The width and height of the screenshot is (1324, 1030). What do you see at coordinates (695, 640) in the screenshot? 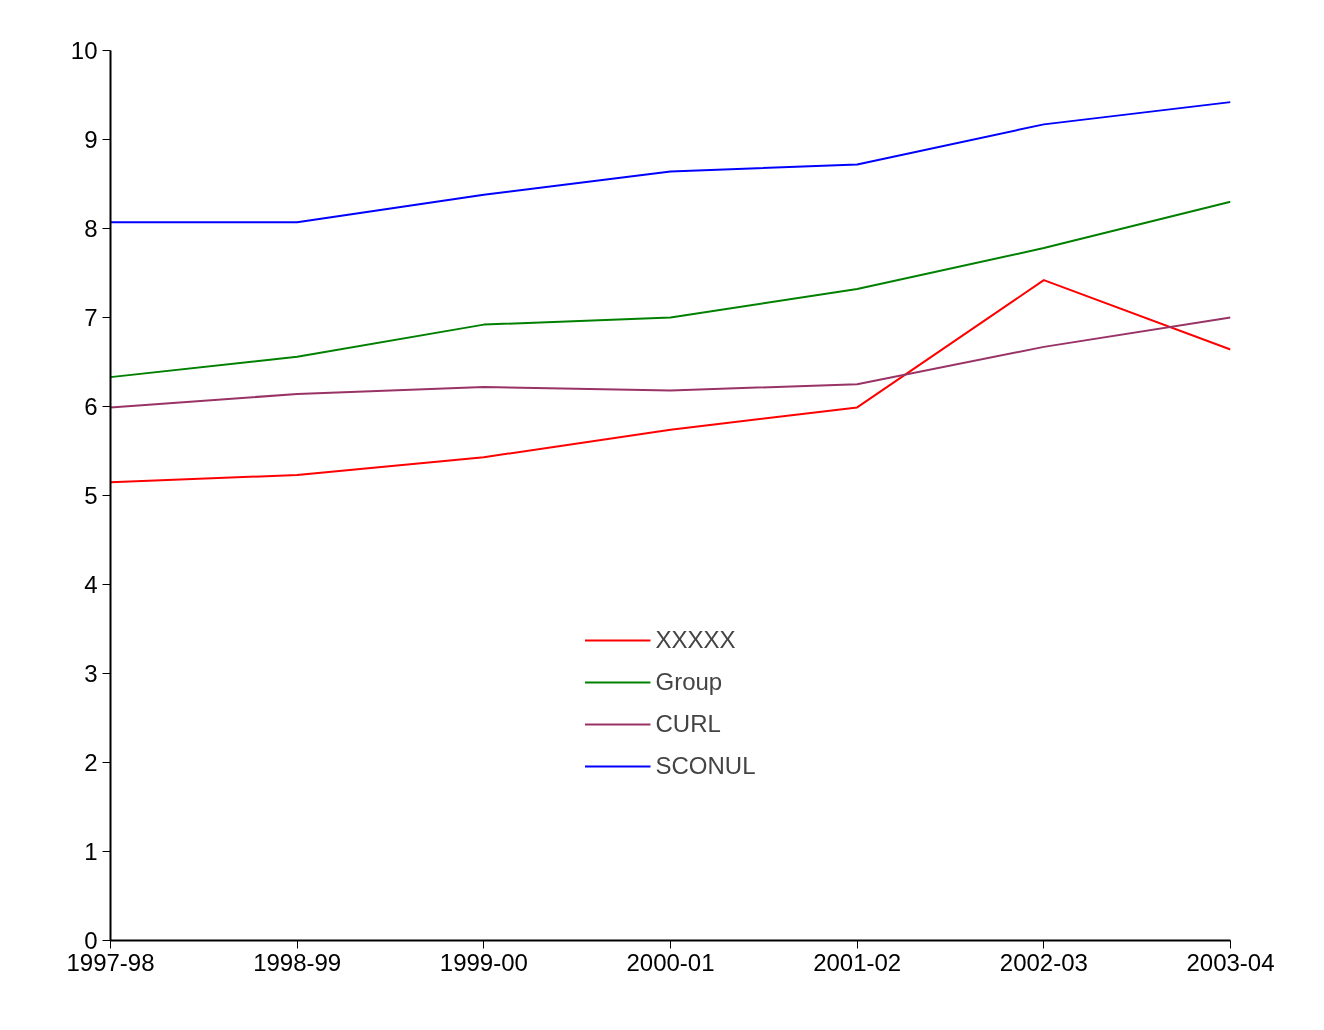
I see `legend-label: XXXXX` at bounding box center [695, 640].